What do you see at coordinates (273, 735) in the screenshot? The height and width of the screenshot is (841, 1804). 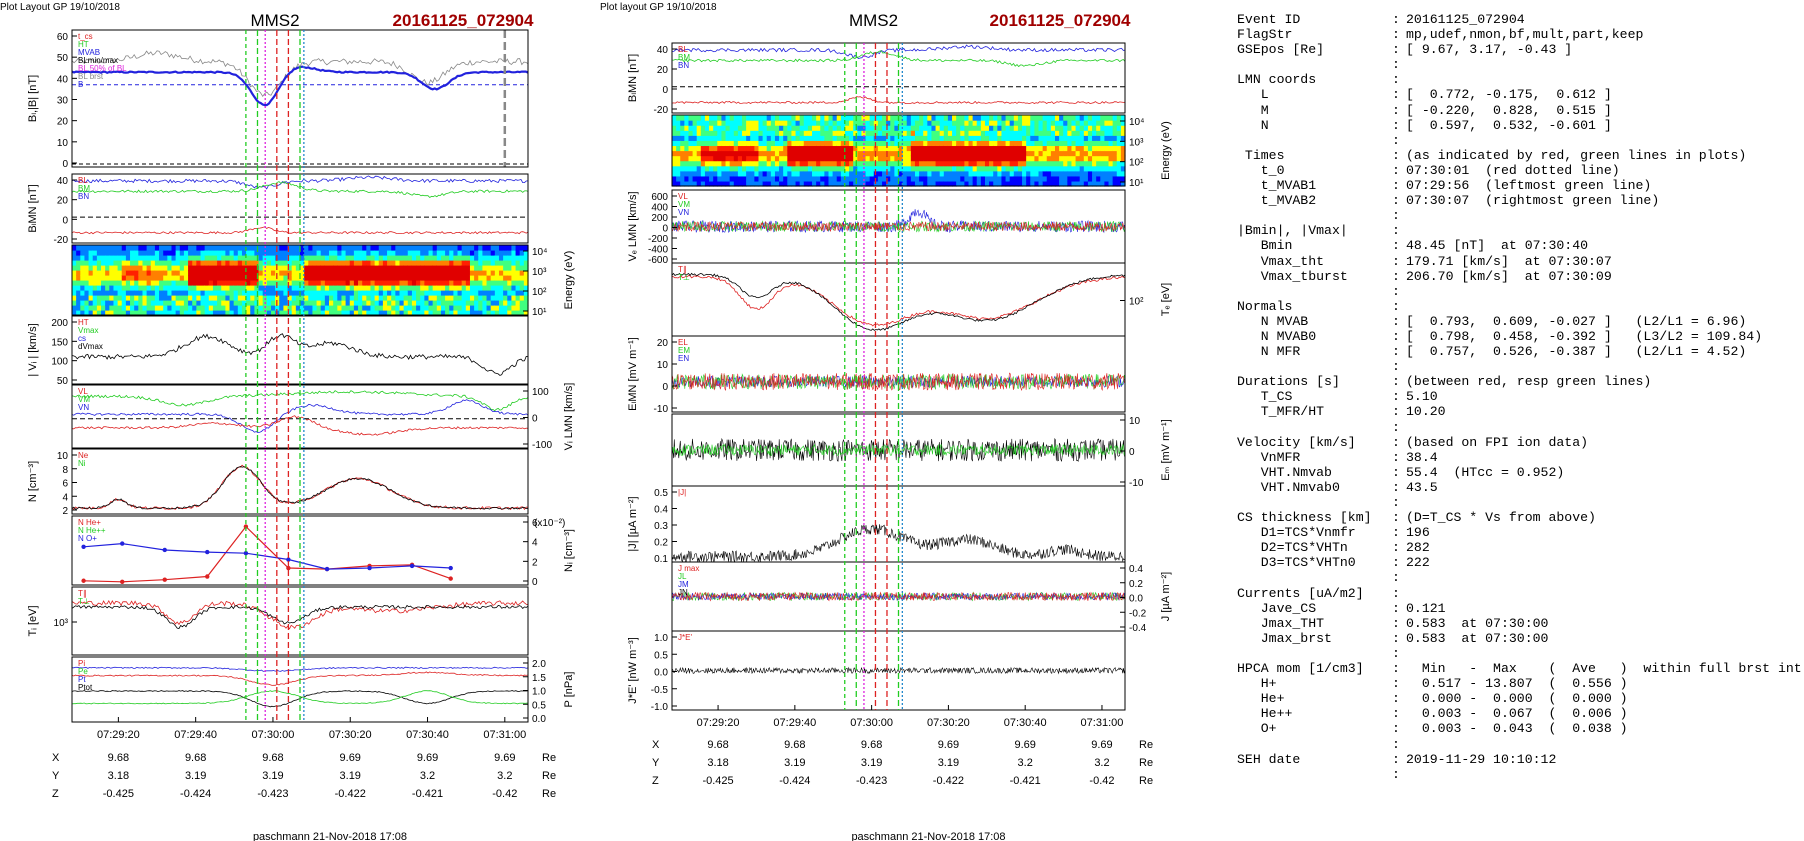 I see `left-time-label: 07:30:00` at bounding box center [273, 735].